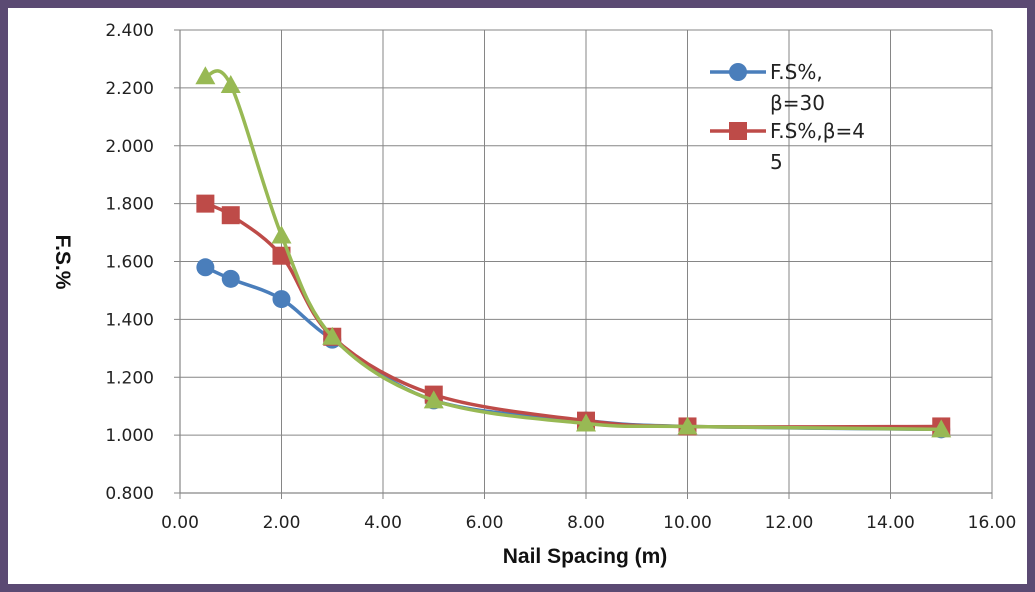 The image size is (1035, 592). Describe the element at coordinates (282, 523) in the screenshot. I see `x-tick-label: 2.00` at that location.